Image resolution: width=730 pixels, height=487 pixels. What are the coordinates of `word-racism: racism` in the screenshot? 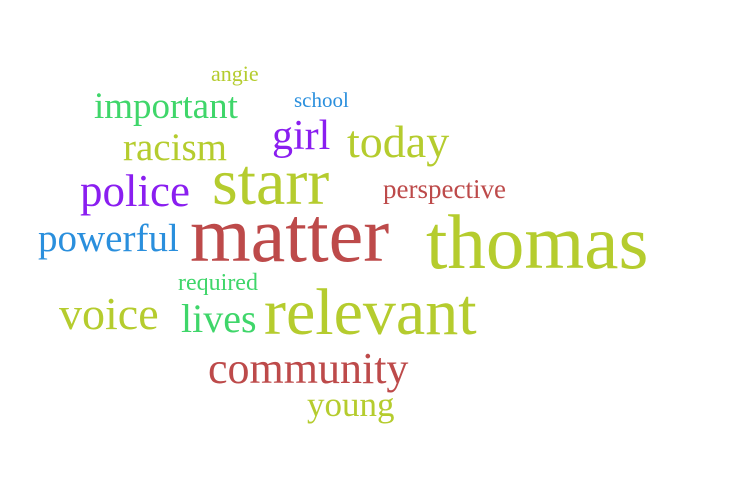 It's located at (175, 147).